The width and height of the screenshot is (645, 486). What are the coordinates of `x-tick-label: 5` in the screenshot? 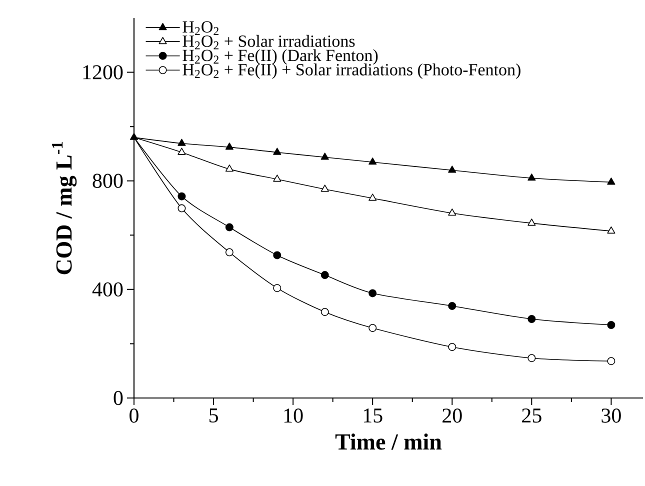 It's located at (214, 415).